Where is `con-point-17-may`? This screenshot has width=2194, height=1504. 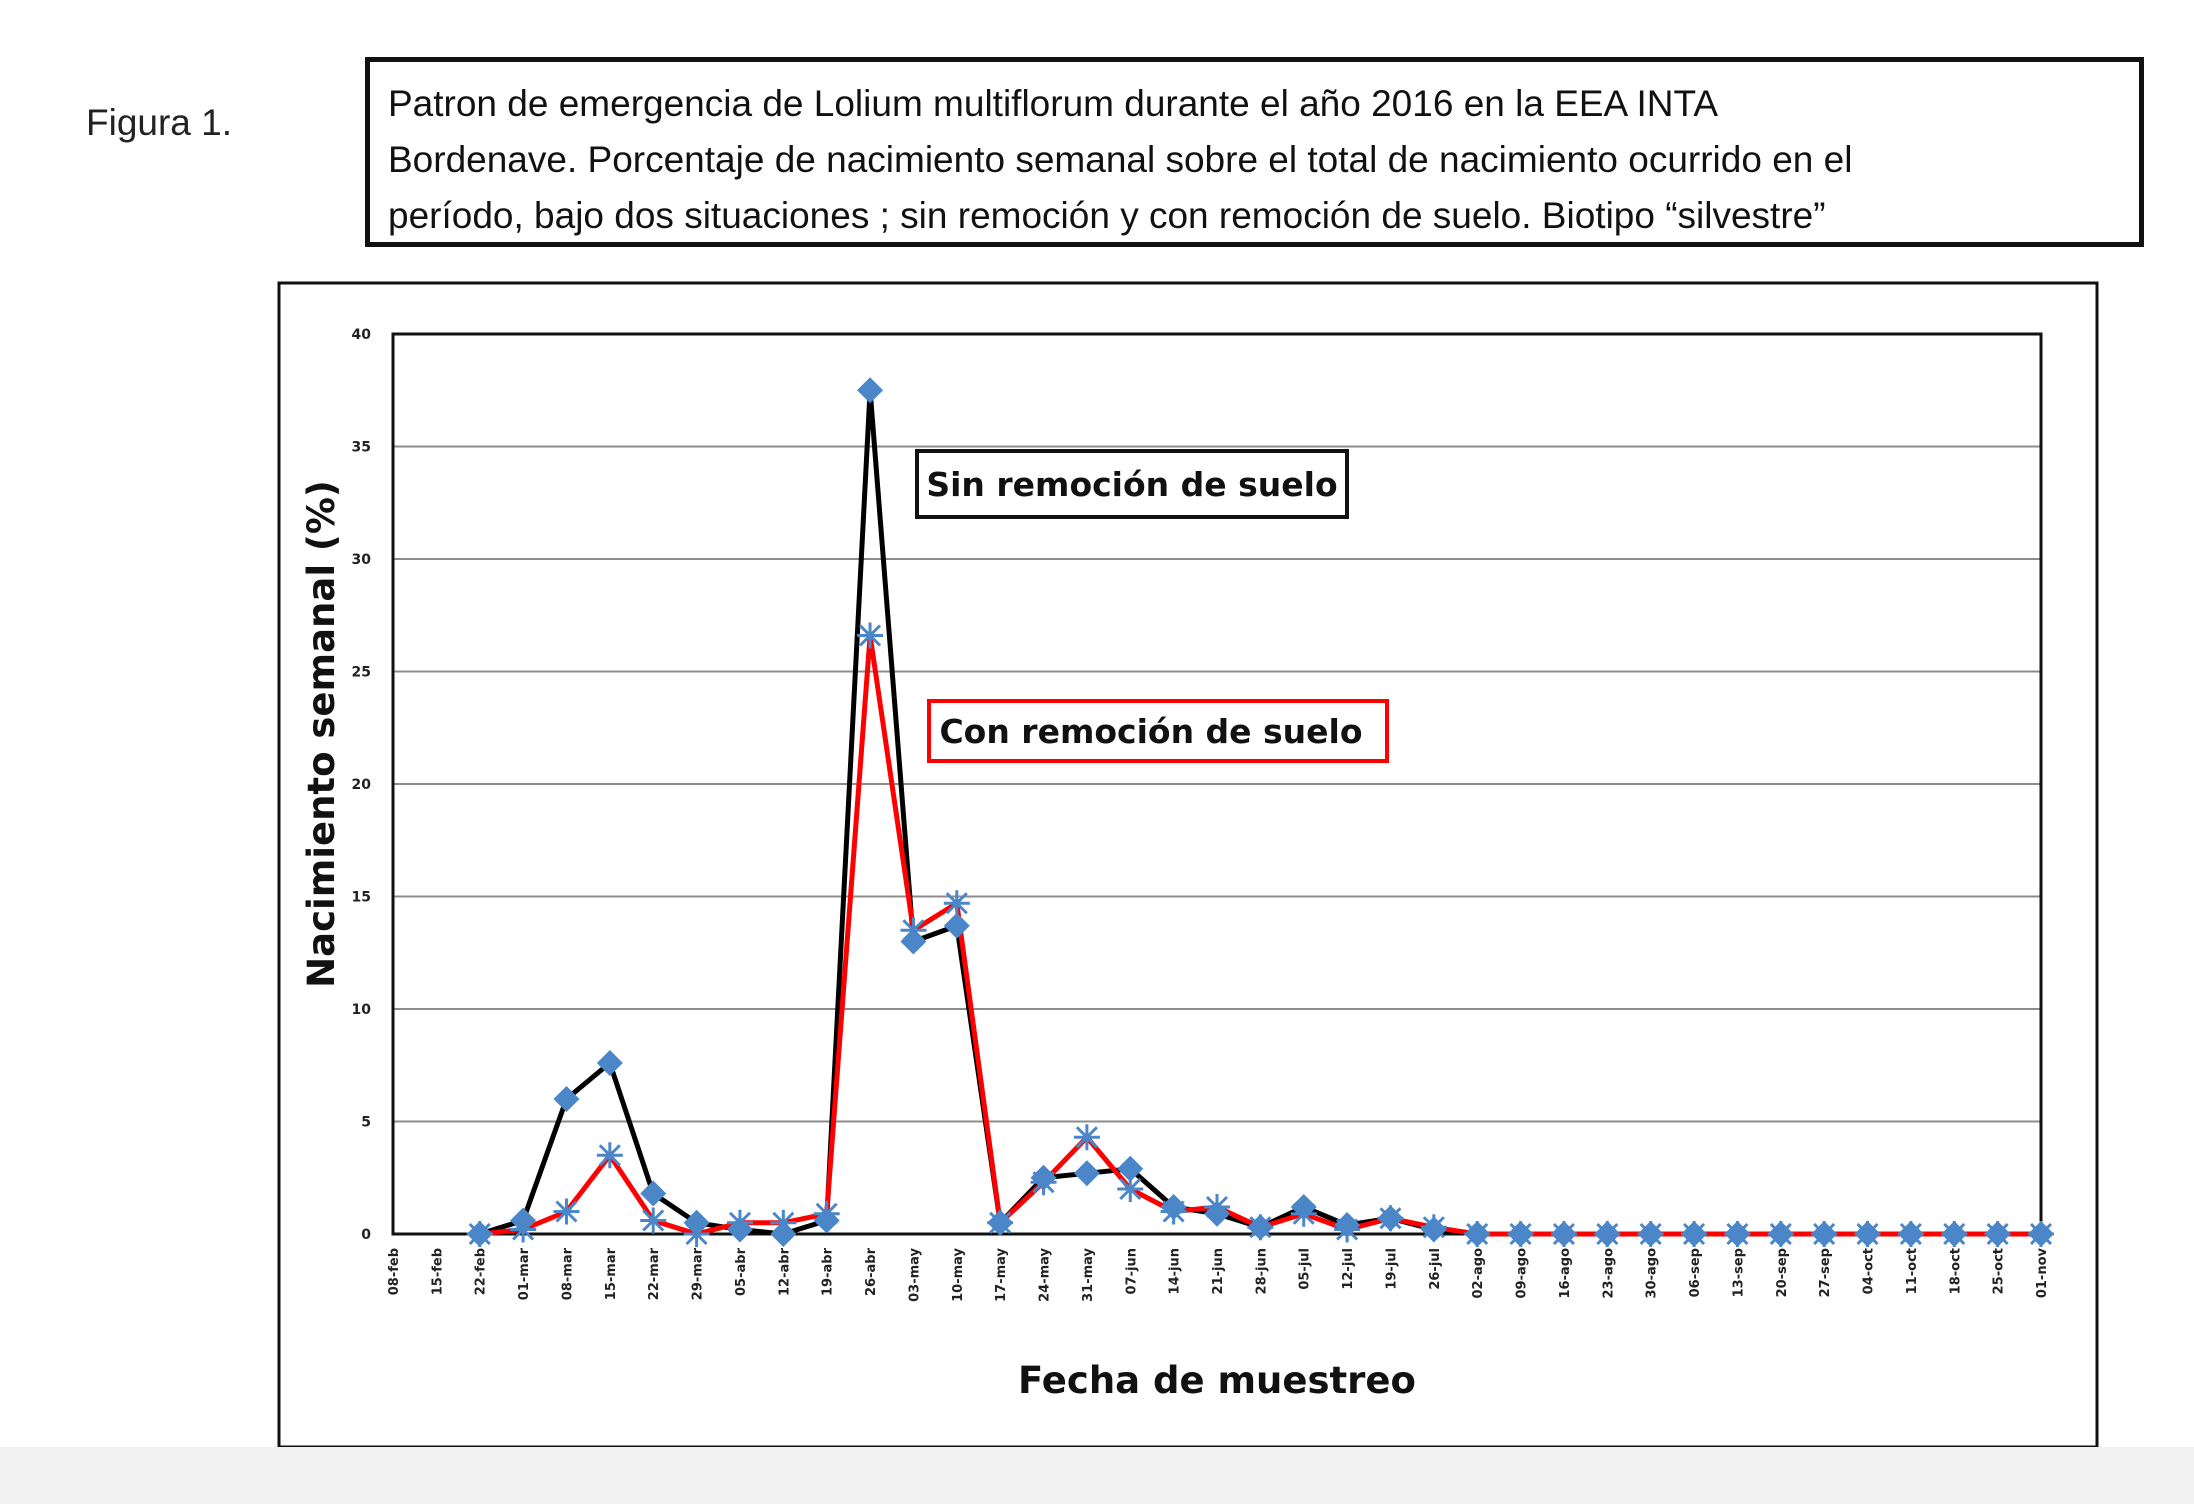
con-point-17-may is located at coordinates (1000, 1222).